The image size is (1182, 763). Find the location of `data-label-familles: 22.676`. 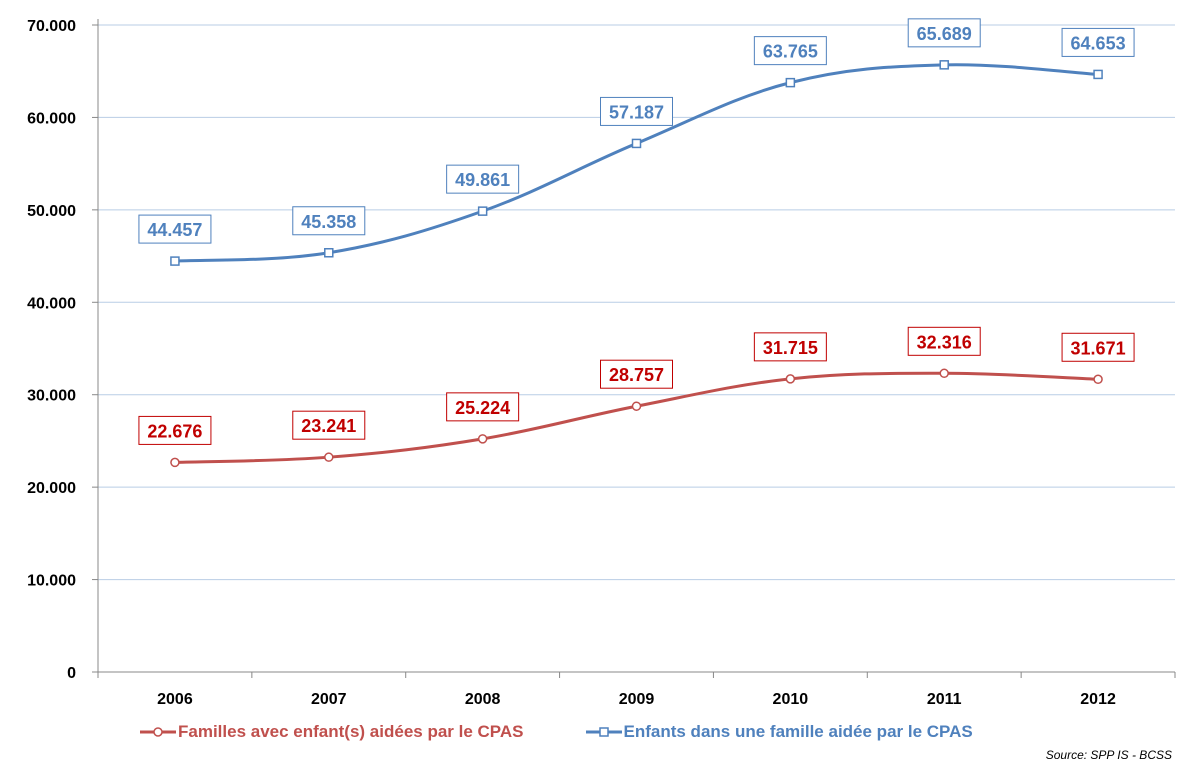

data-label-familles: 22.676 is located at coordinates (174, 431).